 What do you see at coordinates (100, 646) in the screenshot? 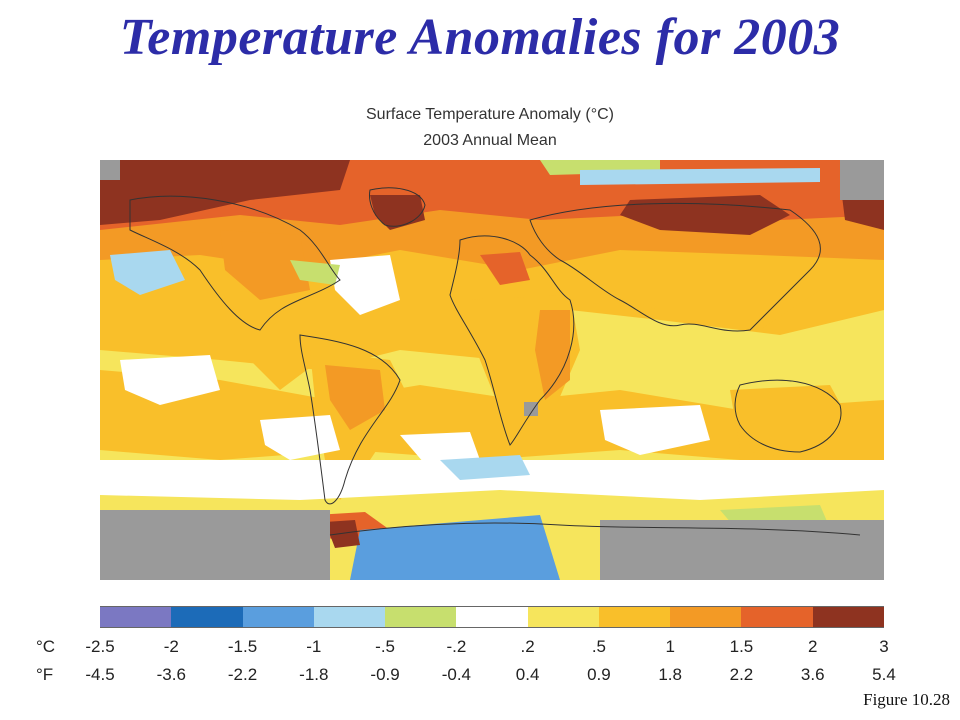
I see `celsius-tick-label: -2.5` at bounding box center [100, 646].